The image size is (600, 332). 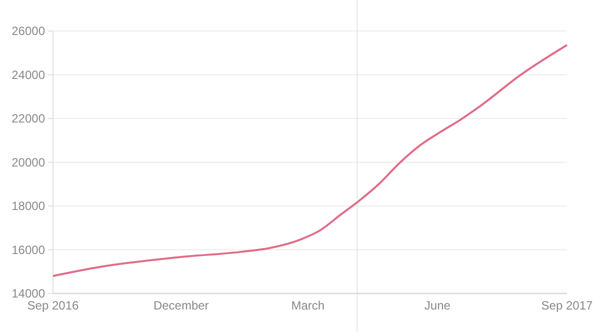 I want to click on x-tick-label: Sep 2016, so click(x=53, y=305).